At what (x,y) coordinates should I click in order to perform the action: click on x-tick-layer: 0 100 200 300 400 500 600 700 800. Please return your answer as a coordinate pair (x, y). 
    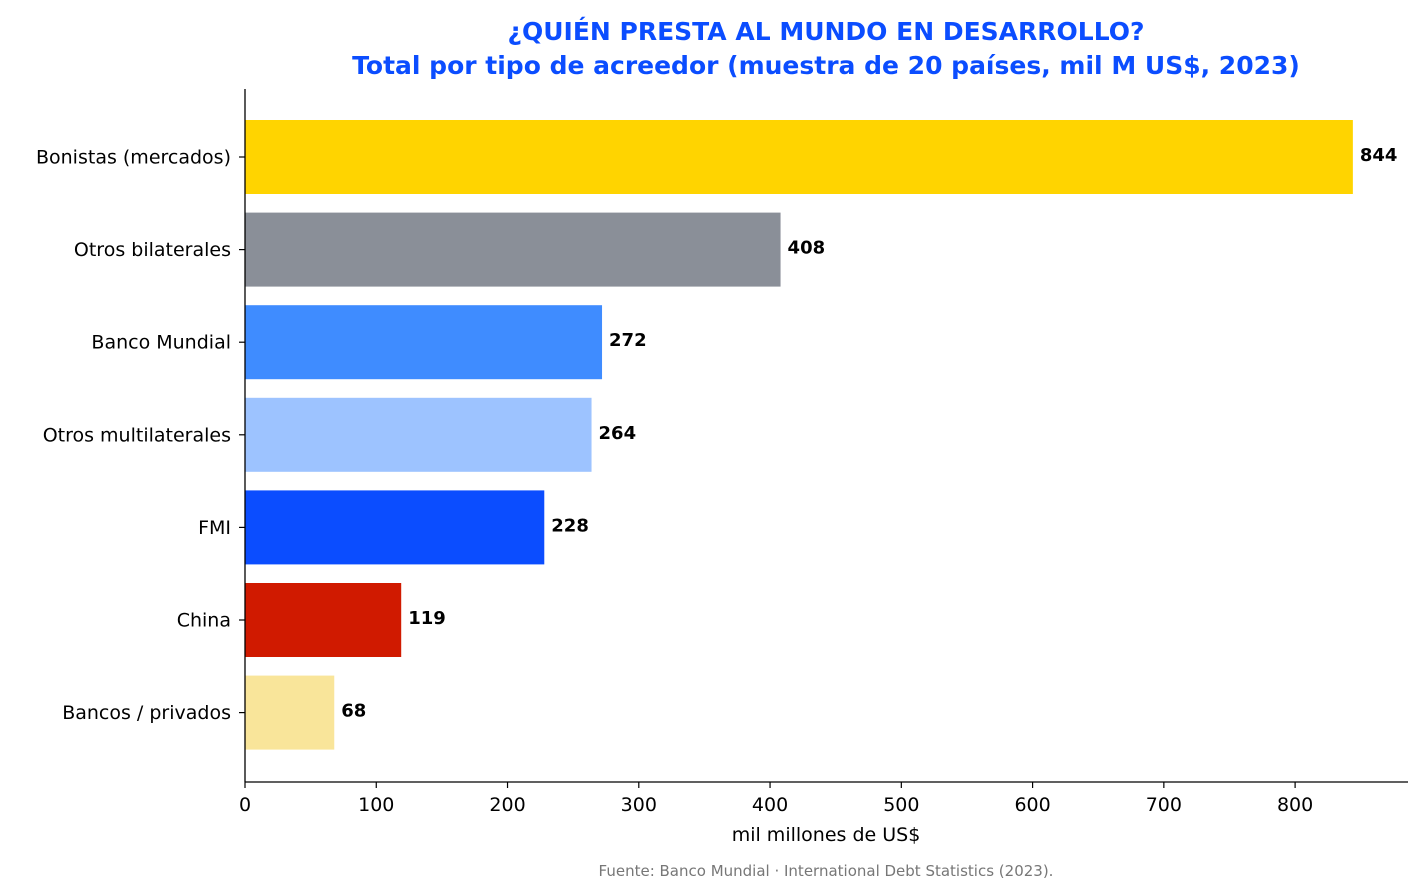
    Looking at the image, I should click on (776, 799).